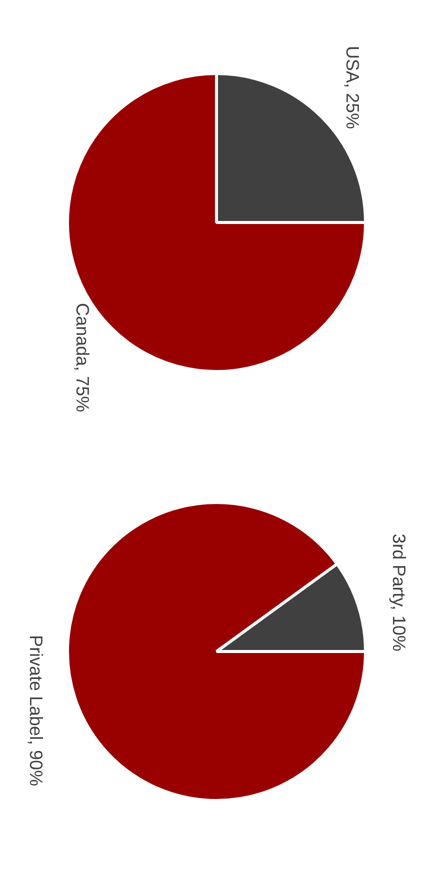 The width and height of the screenshot is (433, 874). What do you see at coordinates (36, 710) in the screenshot?
I see `slice-label: Private Label, 90%` at bounding box center [36, 710].